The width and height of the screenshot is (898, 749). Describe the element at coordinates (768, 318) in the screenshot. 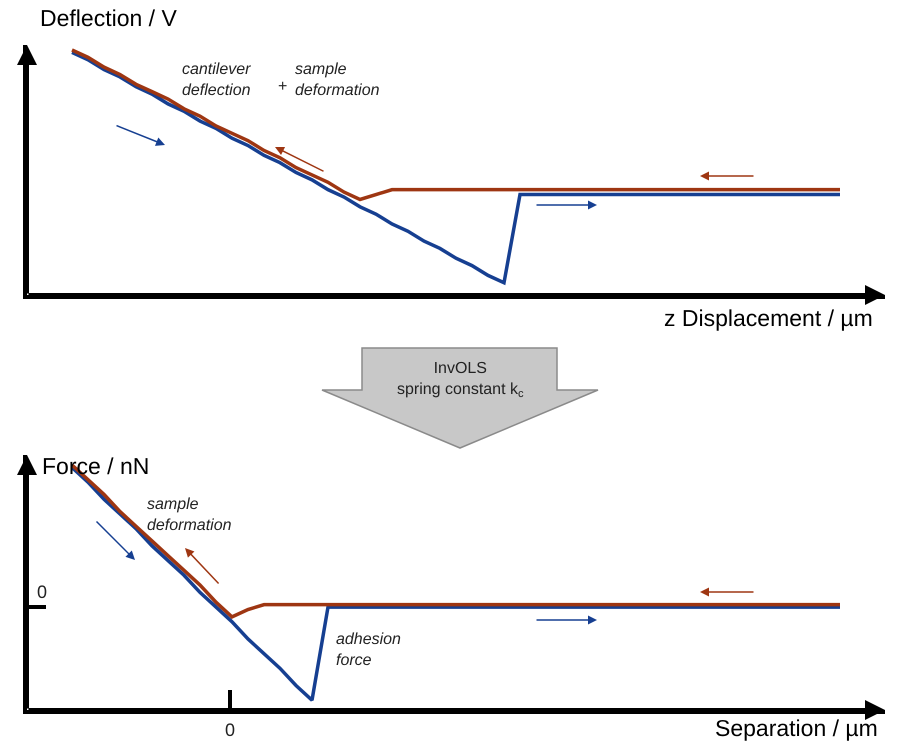

I see `x-axis-title: z Displacement / µm` at that location.